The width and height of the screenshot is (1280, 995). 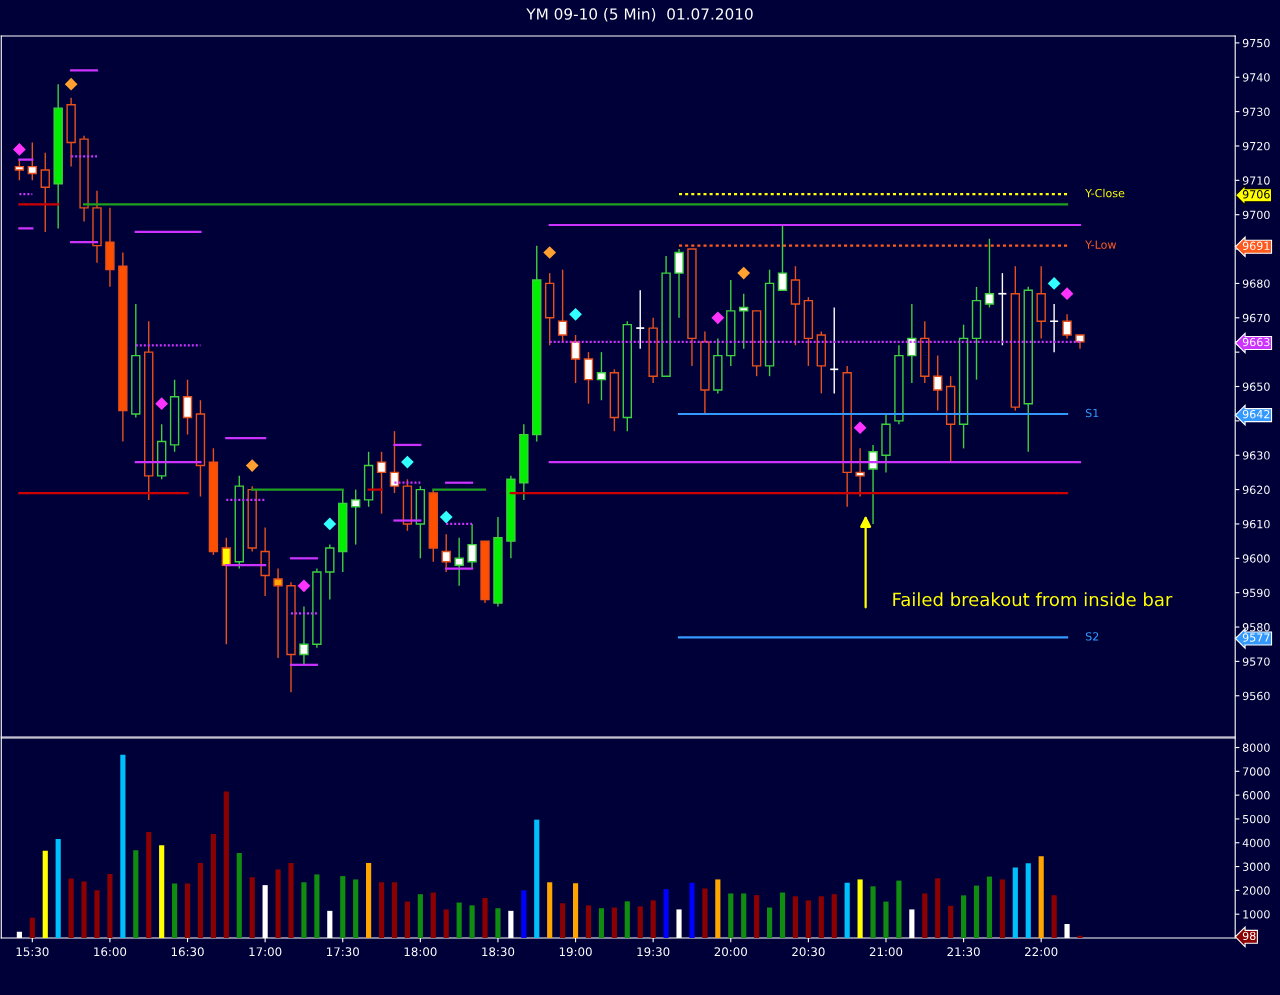 What do you see at coordinates (1256, 524) in the screenshot?
I see `y-tick-label: 9610` at bounding box center [1256, 524].